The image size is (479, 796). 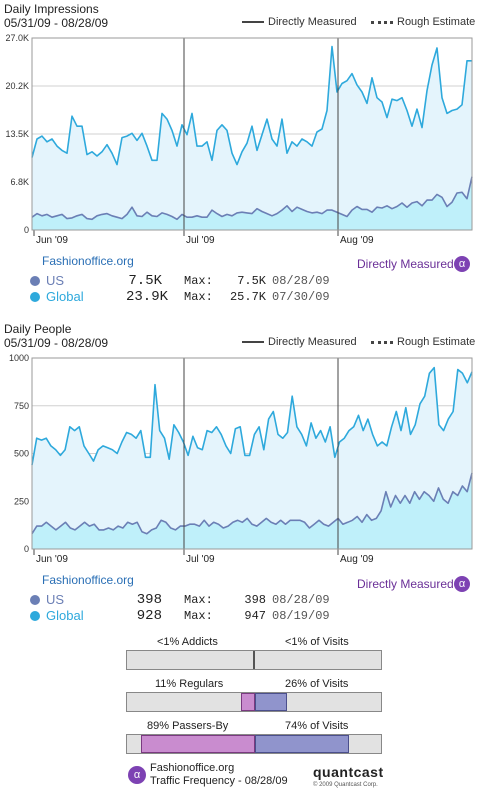 What do you see at coordinates (88, 580) in the screenshot?
I see `chart2-site-name: Fashionoffice.org` at bounding box center [88, 580].